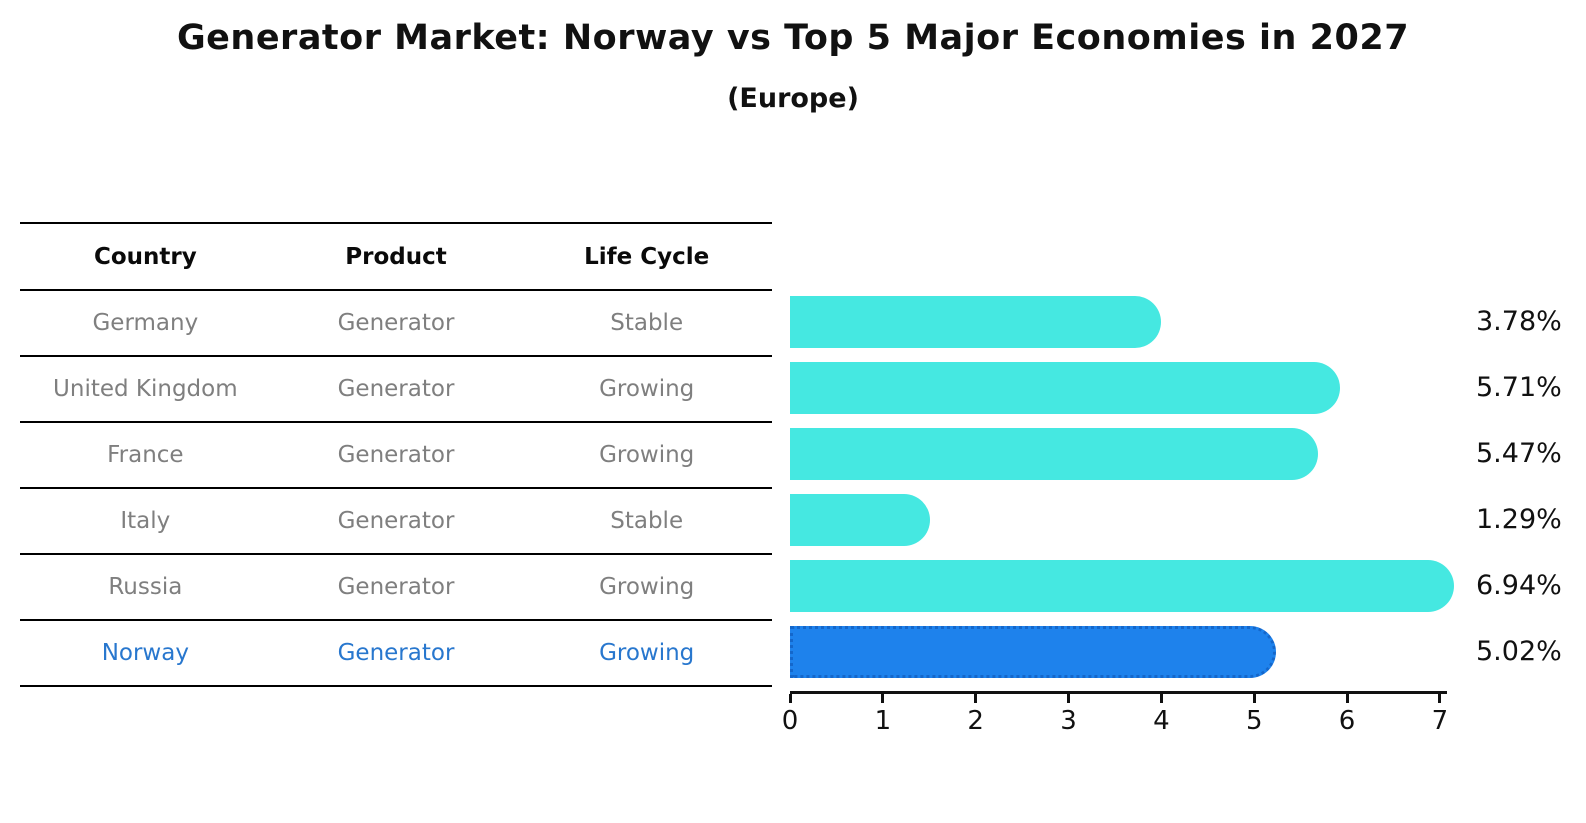  I want to click on x-axis-ticks: 0 1 2 3 4 5 6 7, so click(1115, 715).